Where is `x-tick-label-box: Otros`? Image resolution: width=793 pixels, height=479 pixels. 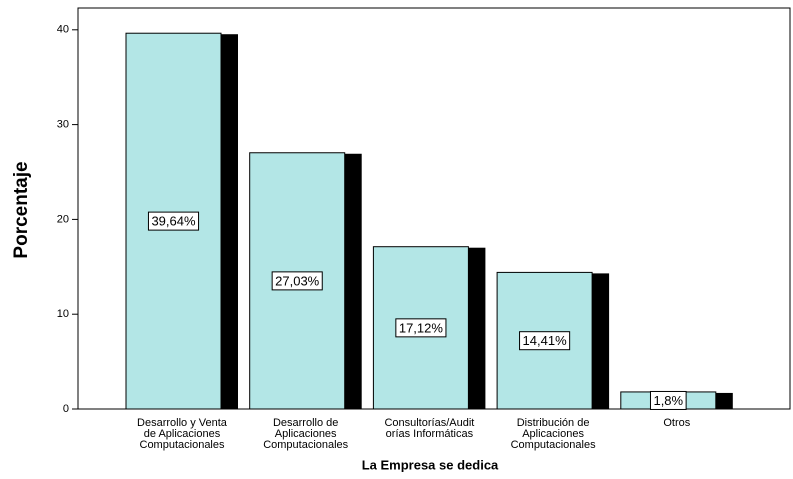 x-tick-label-box: Otros is located at coordinates (677, 423).